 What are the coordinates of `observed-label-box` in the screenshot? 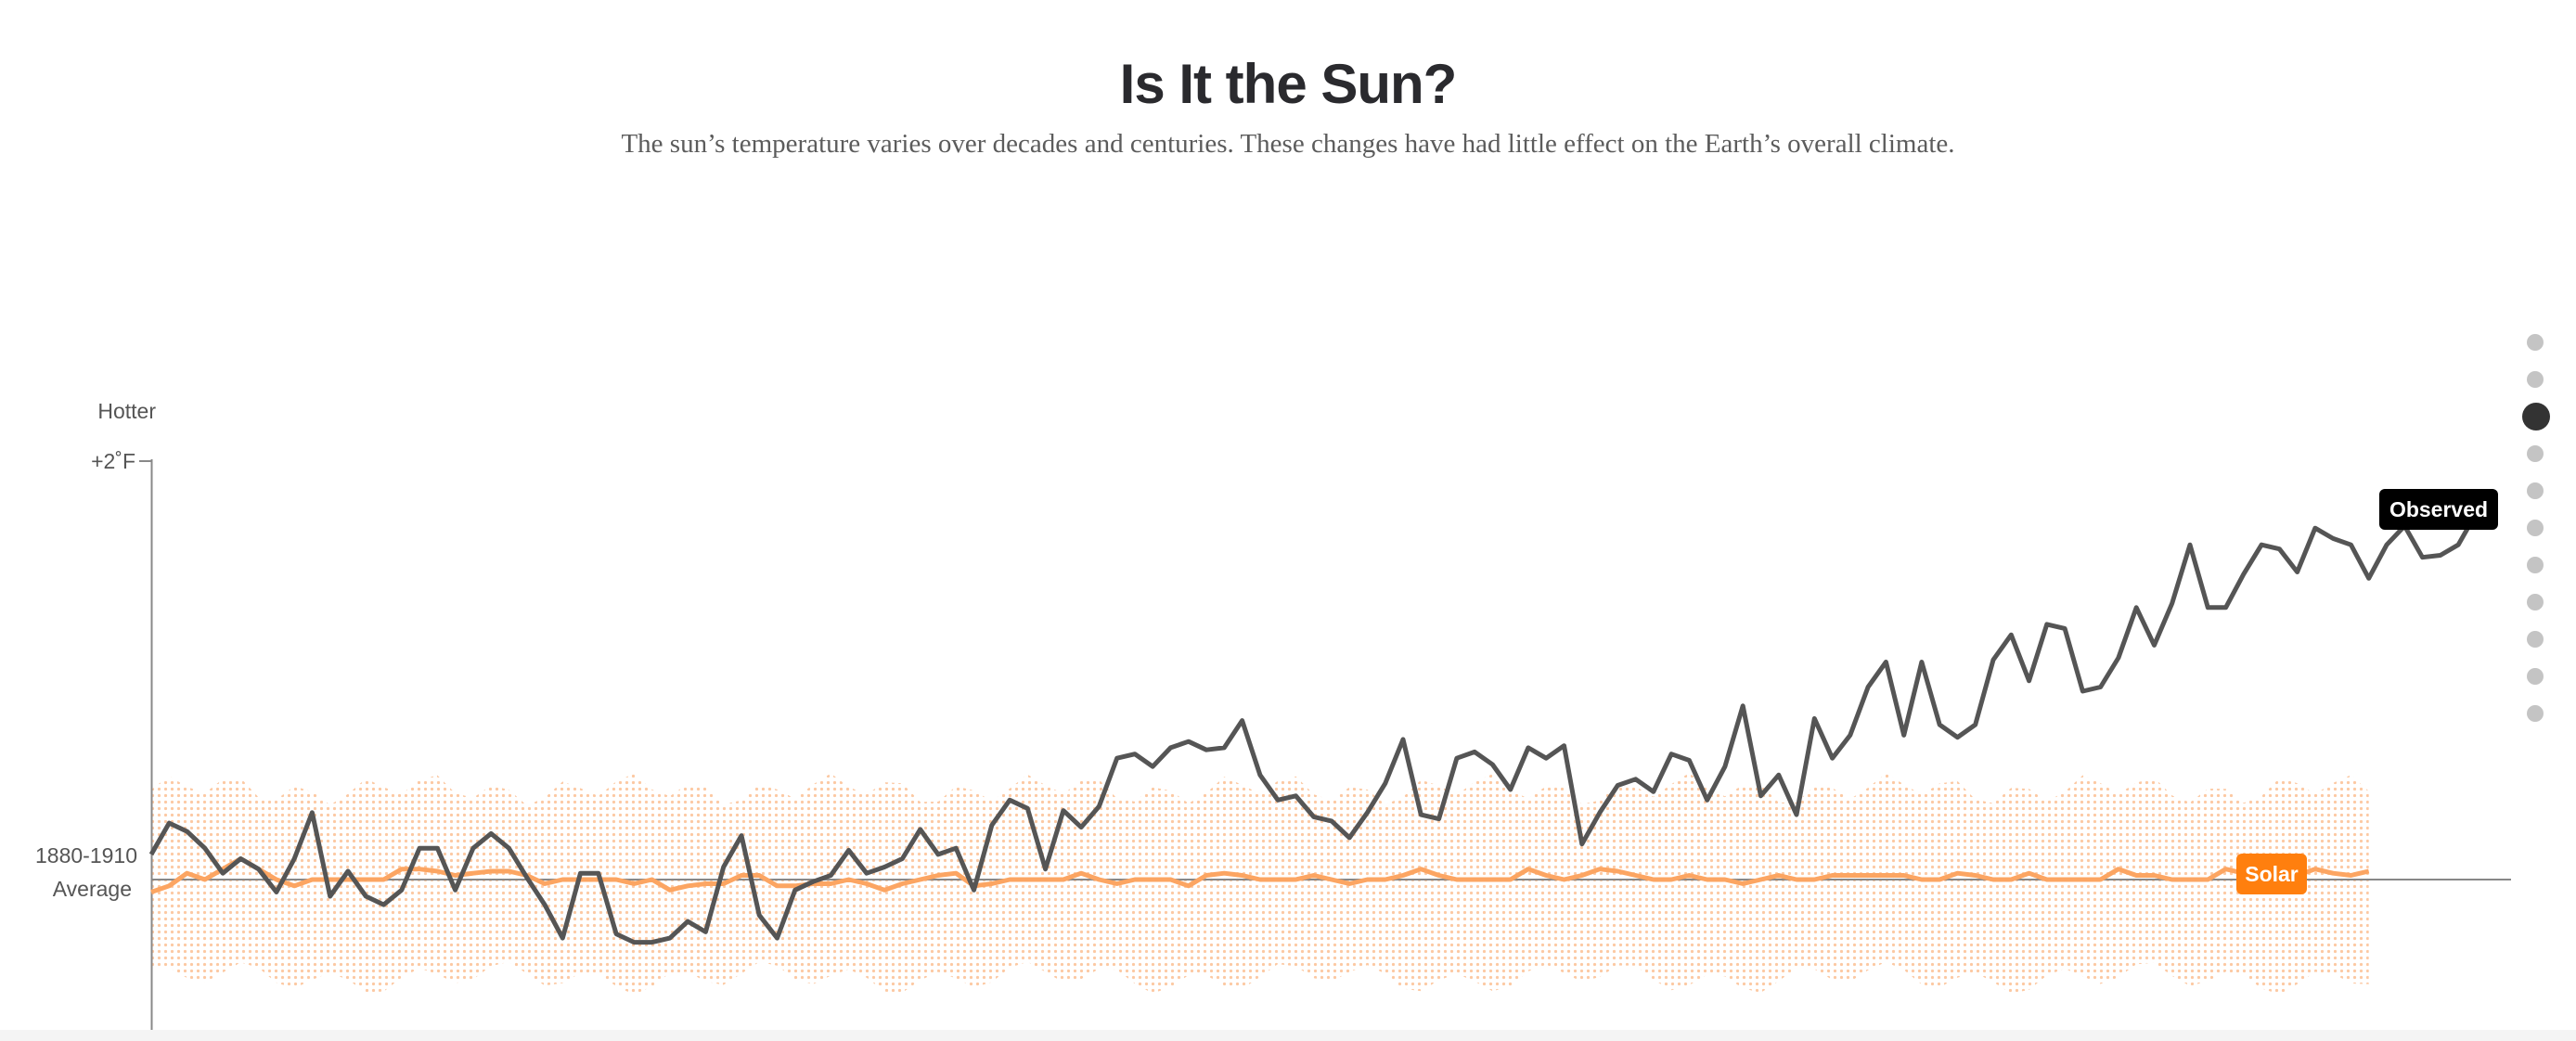 It's located at (2439, 510).